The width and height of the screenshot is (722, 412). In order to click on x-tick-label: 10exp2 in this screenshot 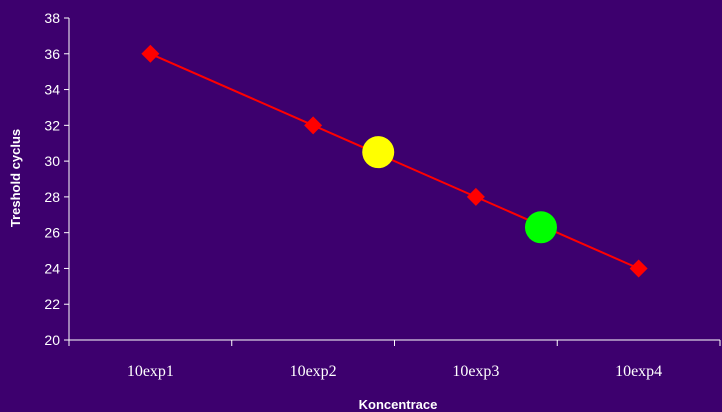, I will do `click(313, 371)`.